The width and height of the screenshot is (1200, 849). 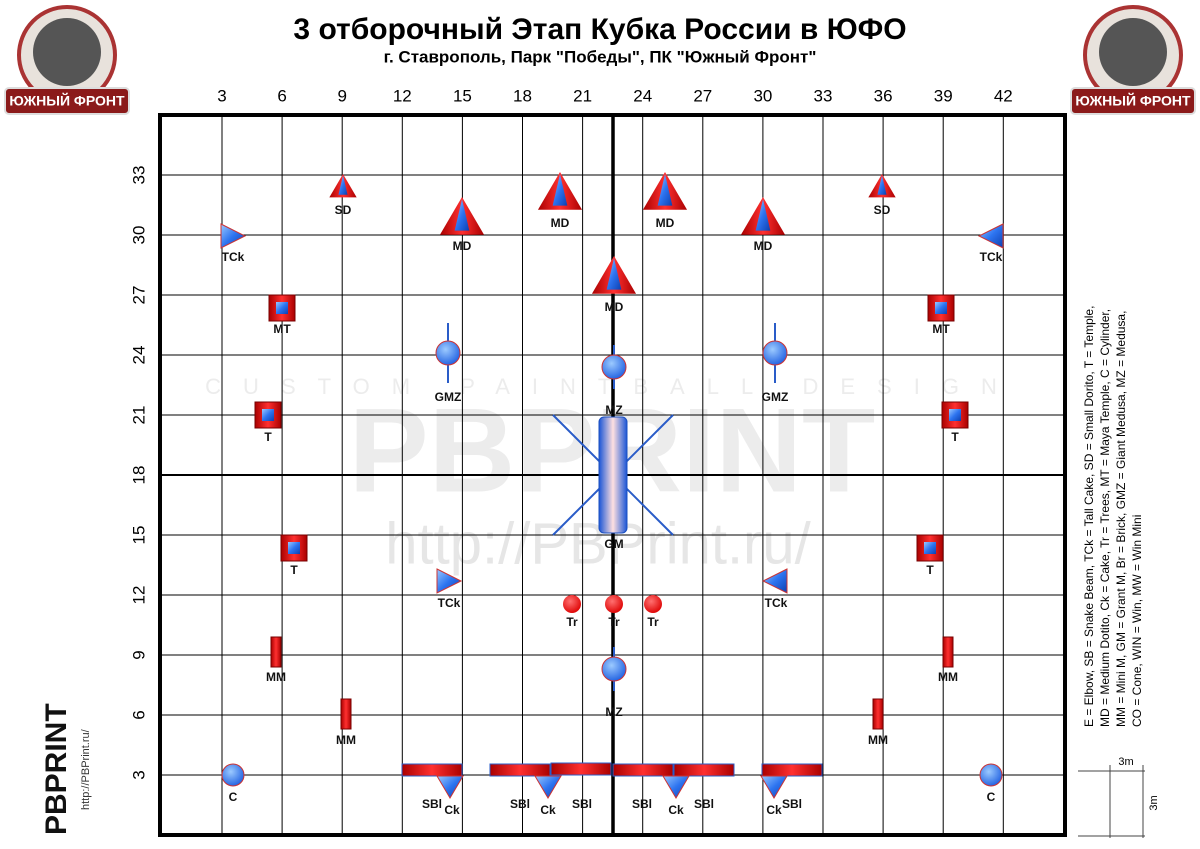 What do you see at coordinates (1133, 60) in the screenshot?
I see `logo-right: ЮЖНЫЙ ФРОНТ` at bounding box center [1133, 60].